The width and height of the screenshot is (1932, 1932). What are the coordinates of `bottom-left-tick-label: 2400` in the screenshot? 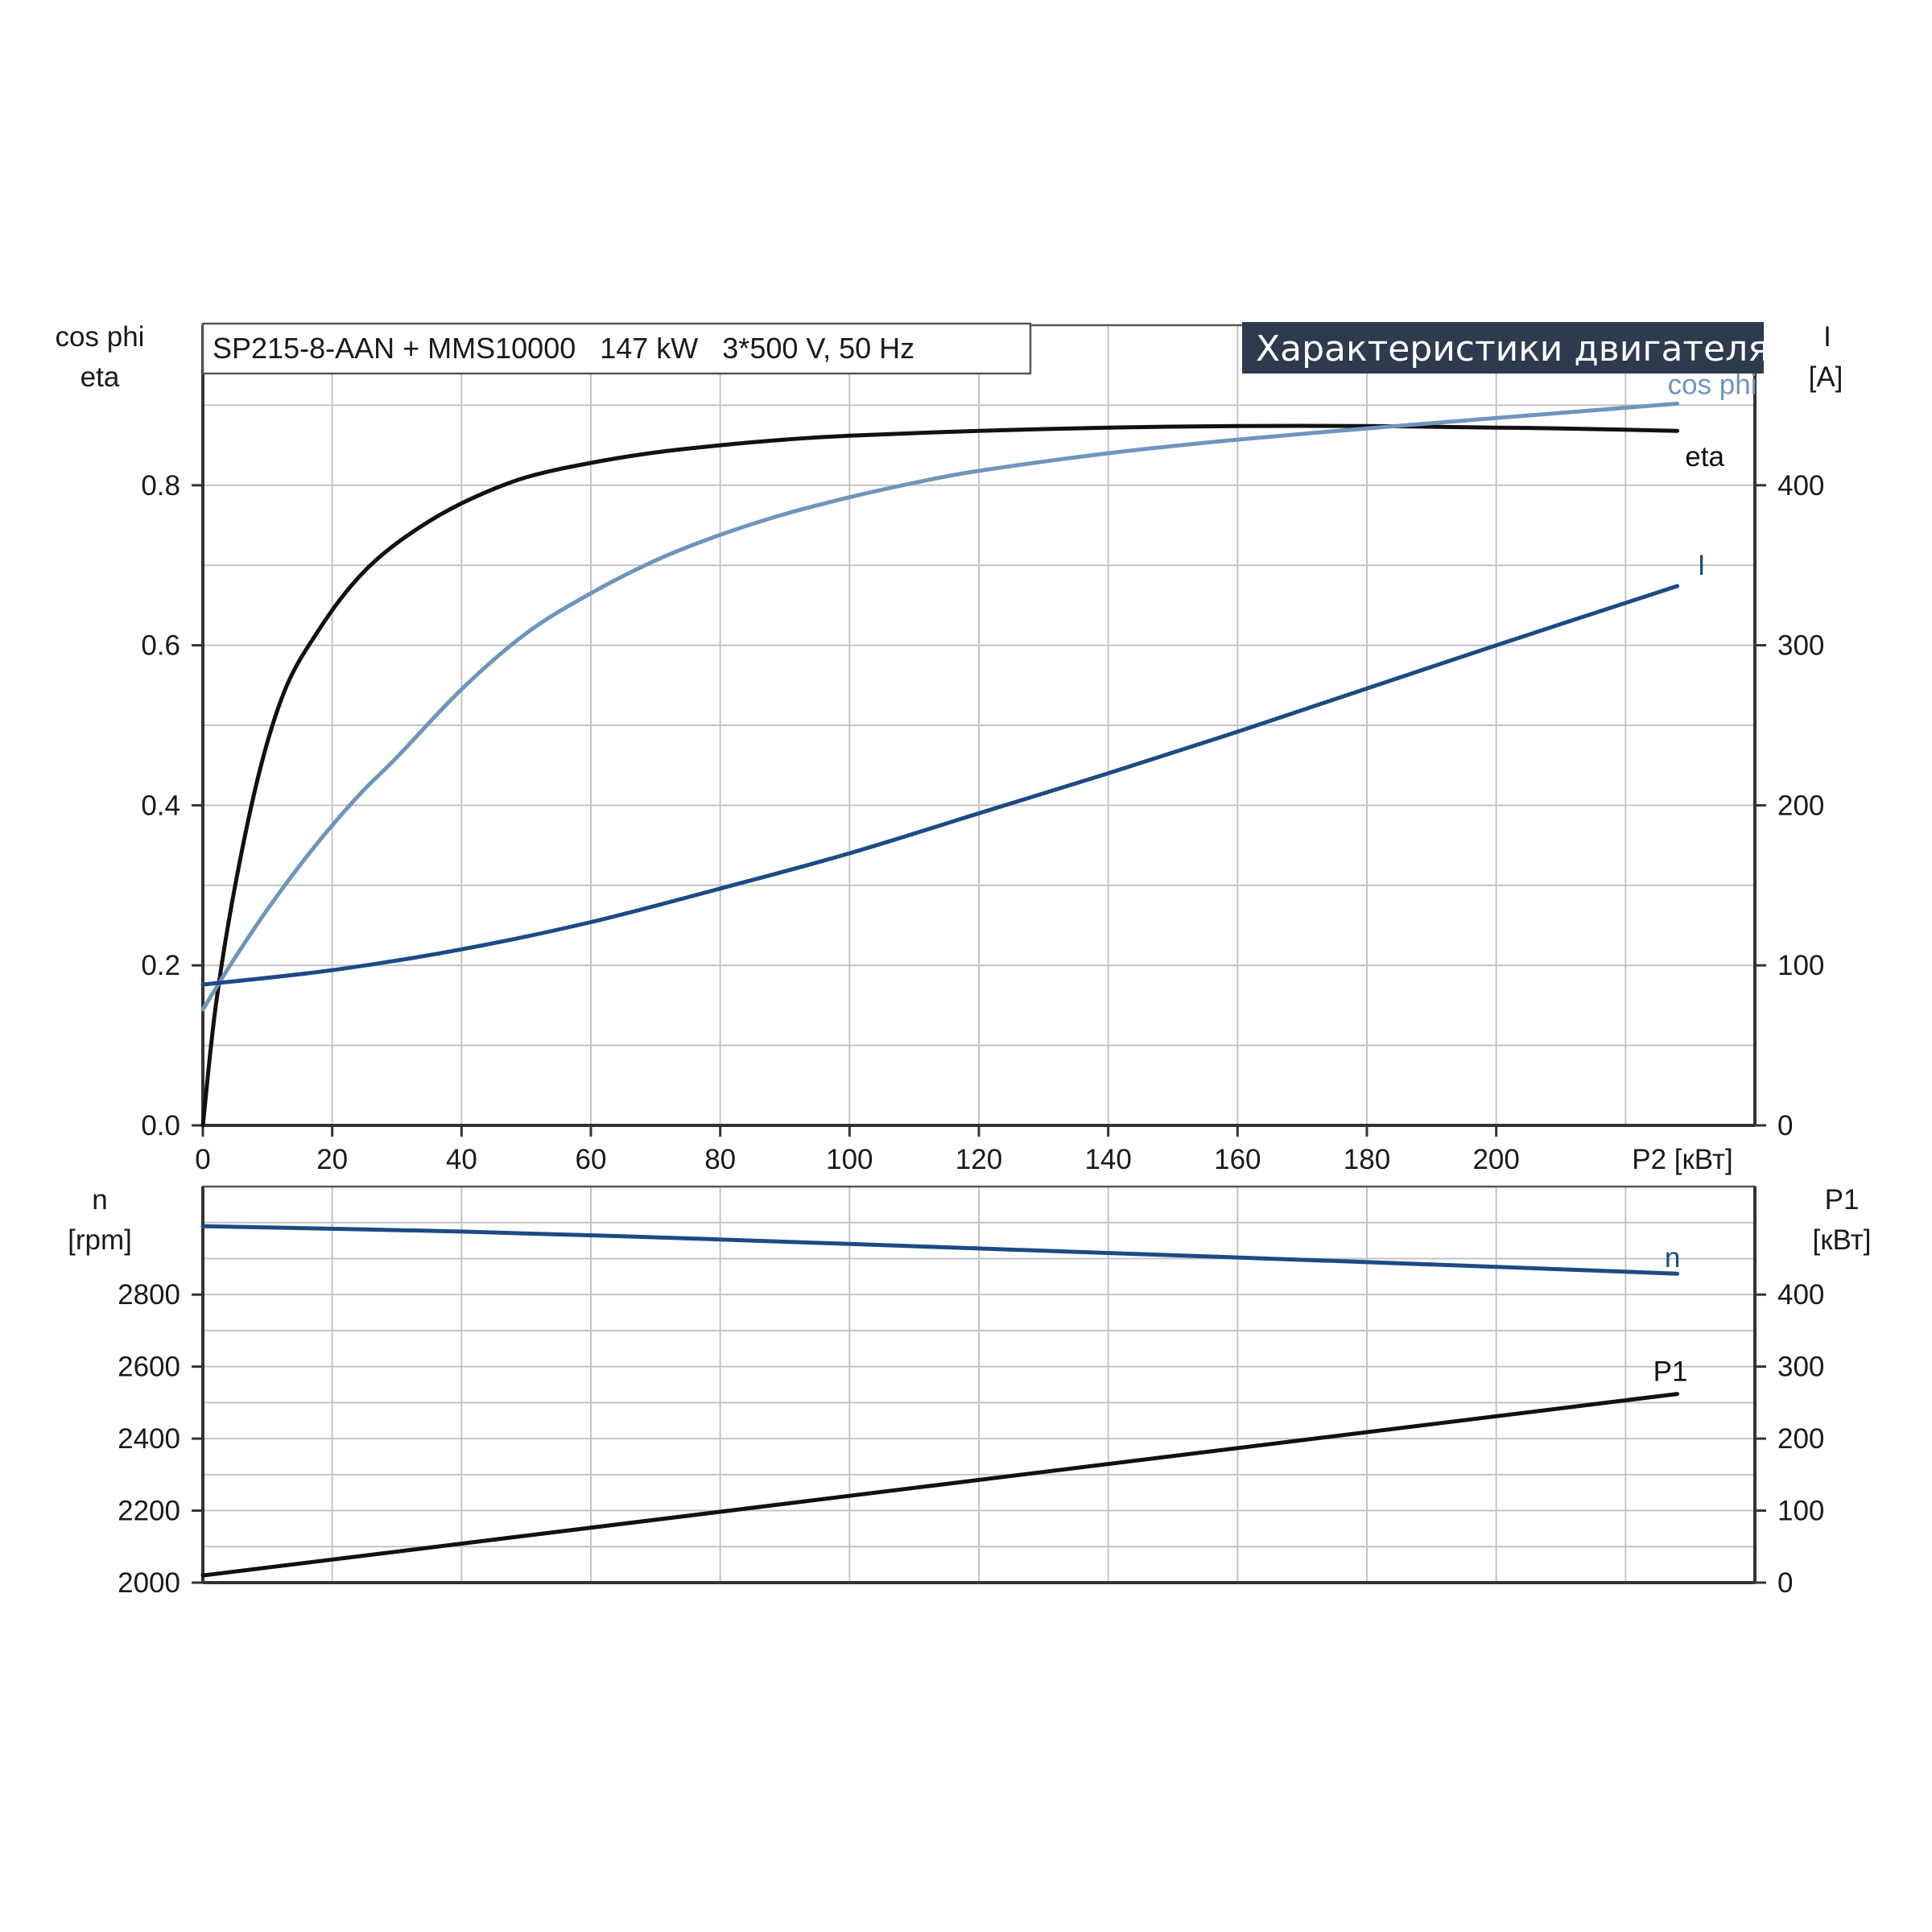 It's located at (149, 1439).